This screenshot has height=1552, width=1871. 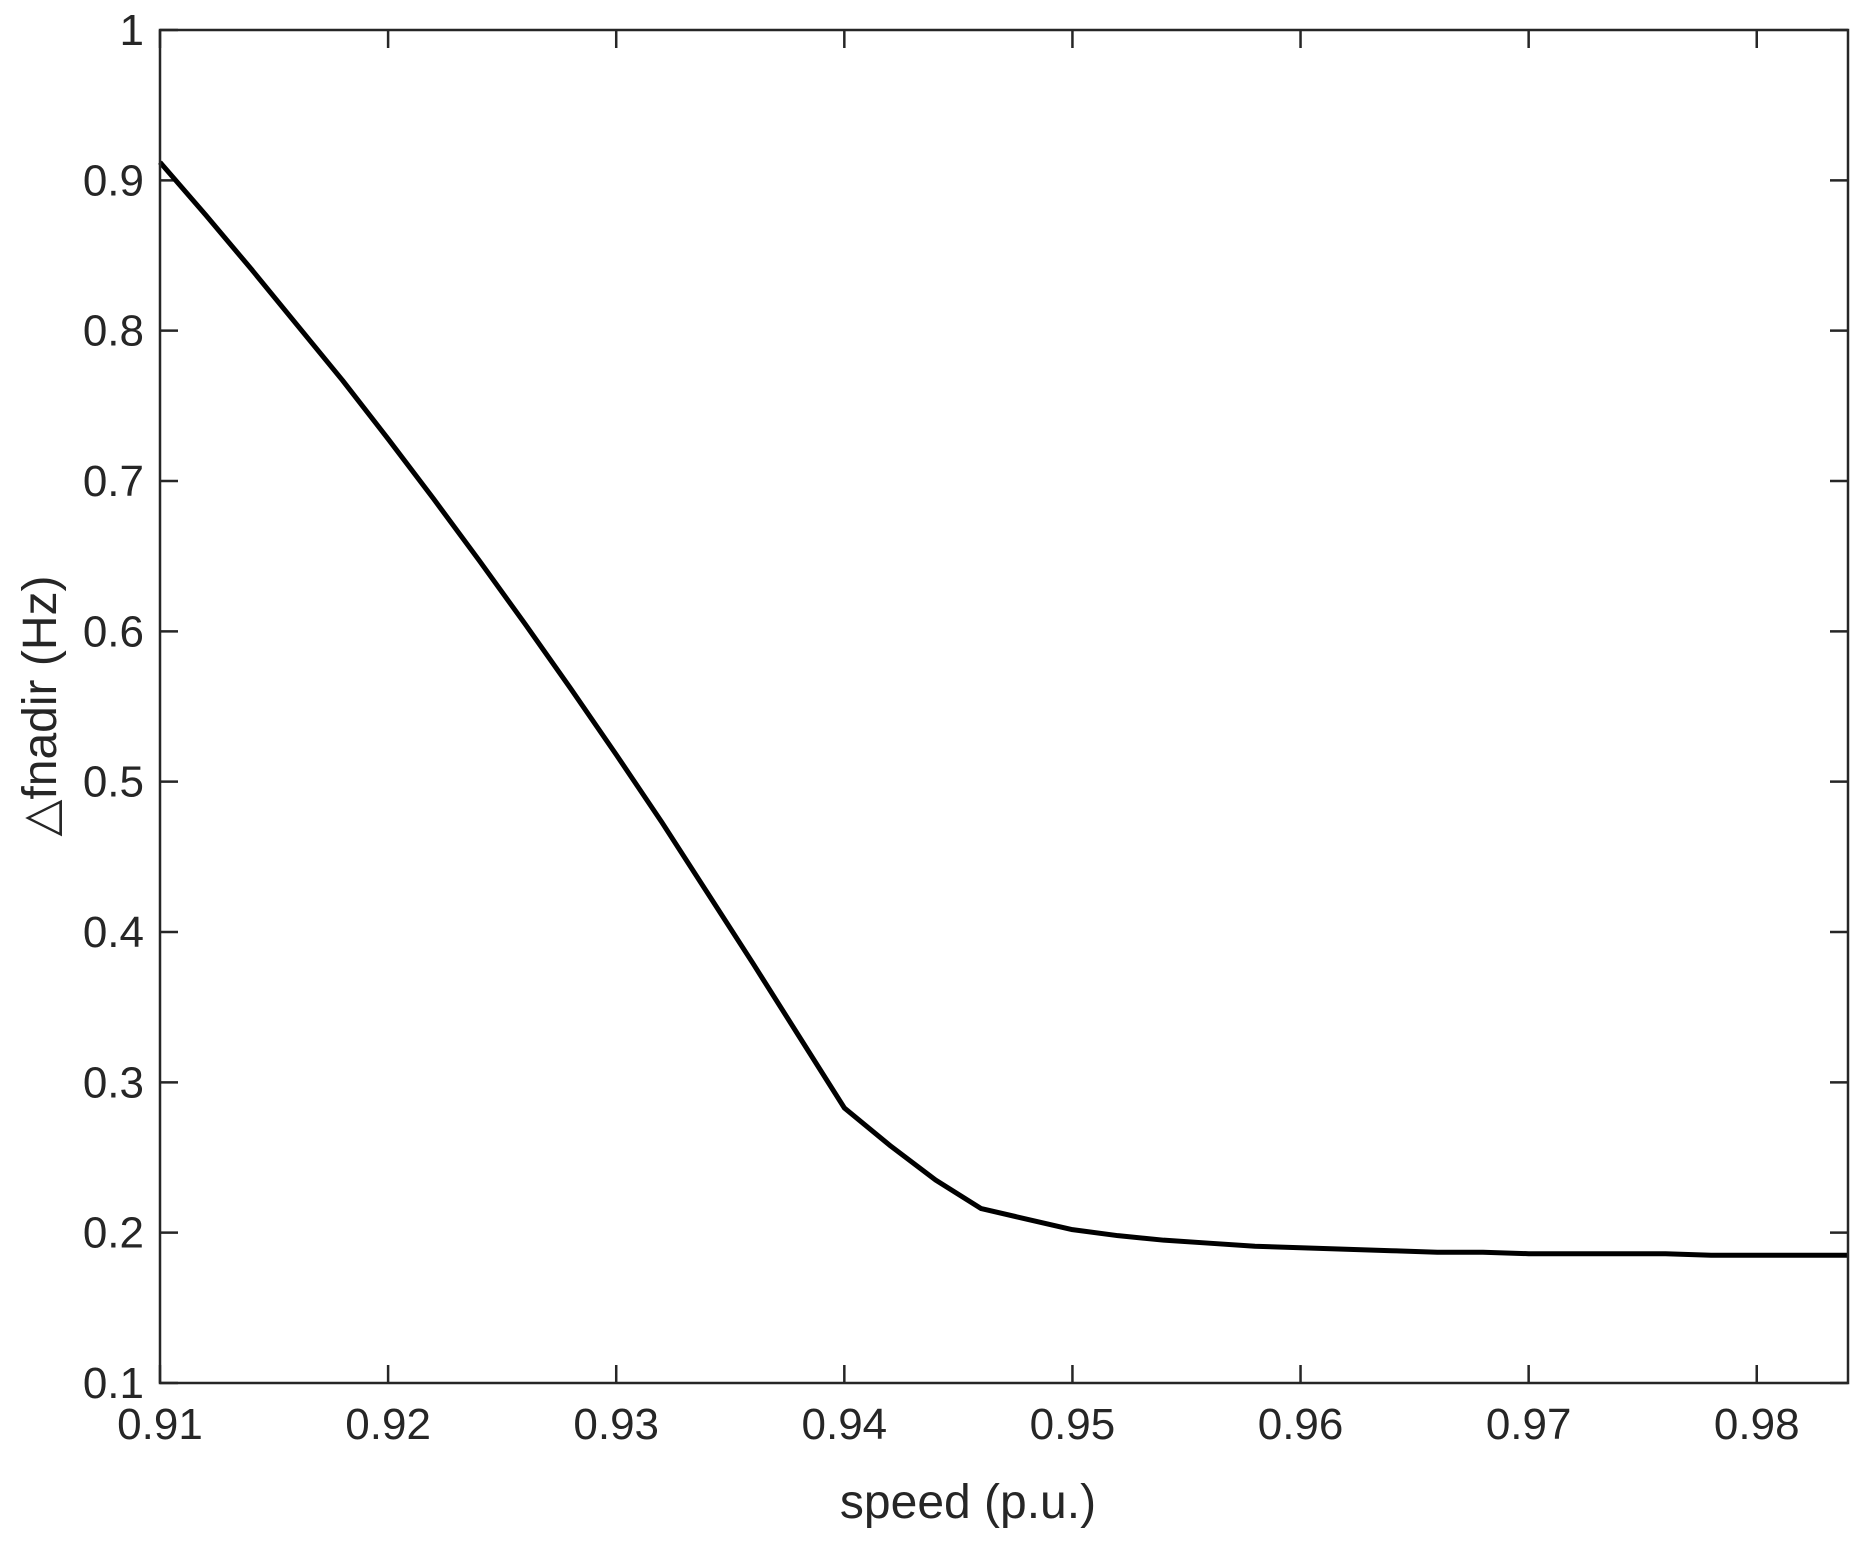 What do you see at coordinates (1529, 1424) in the screenshot?
I see `x-tick-label: 0.97` at bounding box center [1529, 1424].